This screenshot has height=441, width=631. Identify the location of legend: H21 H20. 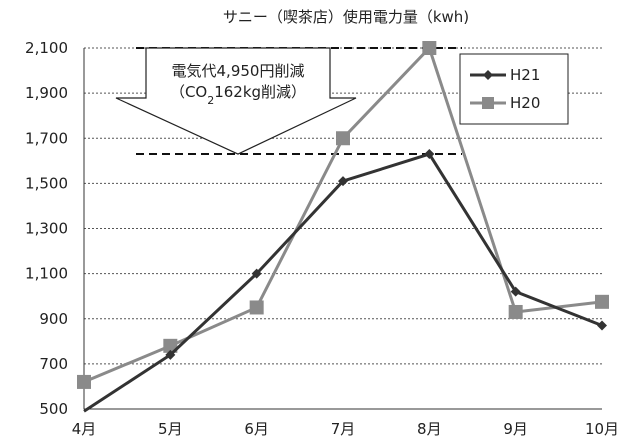
(514, 89).